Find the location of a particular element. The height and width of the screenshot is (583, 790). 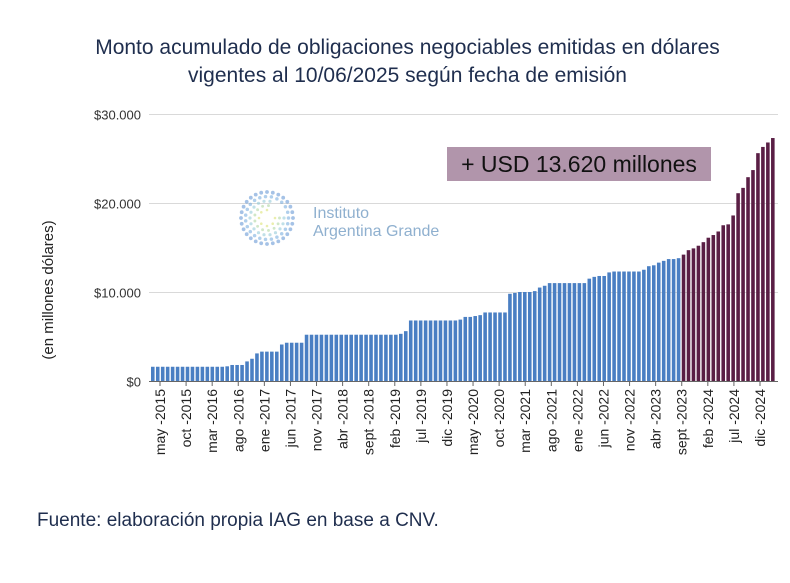

y-axis-ticks: $0 $10.000 $20.000 $30.000 is located at coordinates (117, 249).